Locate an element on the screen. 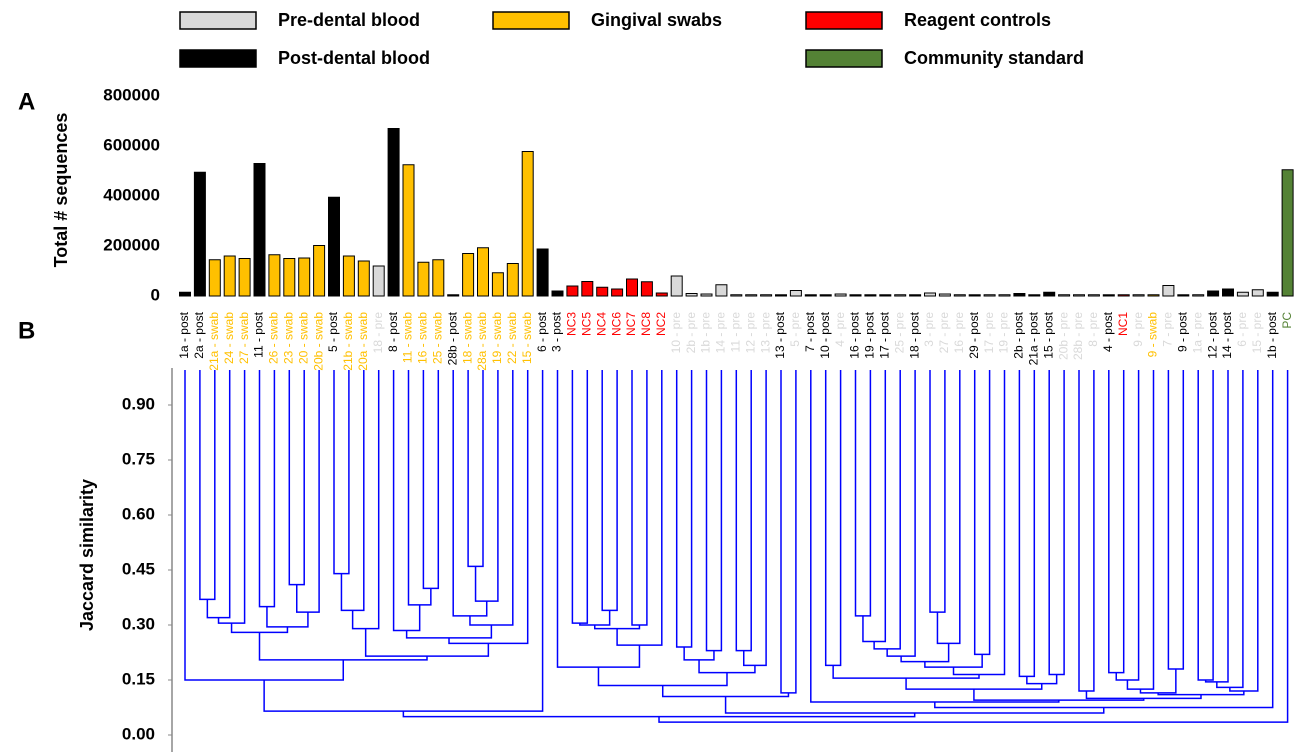  x-tick-label: 5 - pre is located at coordinates (795, 329).